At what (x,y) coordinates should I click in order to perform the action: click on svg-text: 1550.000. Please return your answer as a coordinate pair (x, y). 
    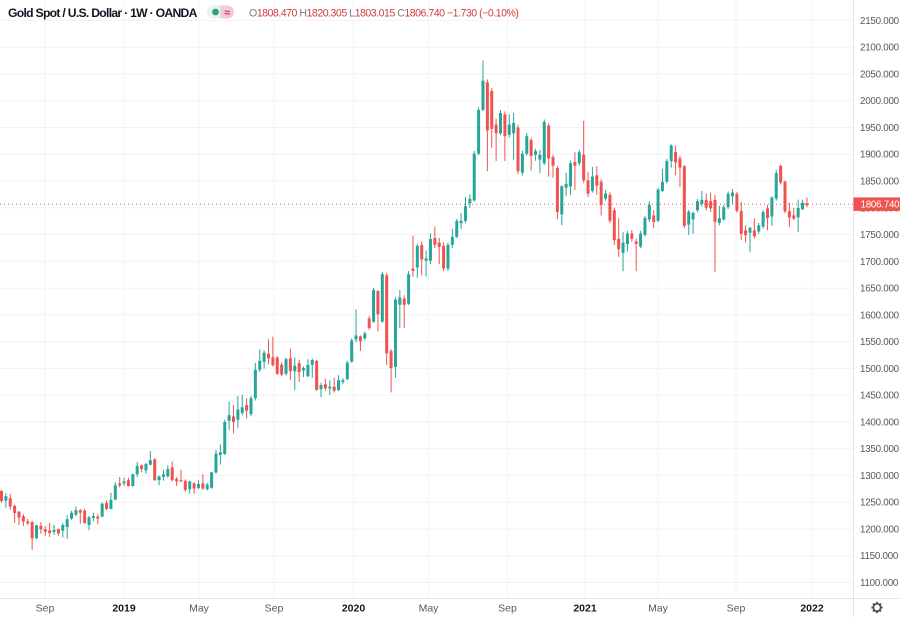
    Looking at the image, I should click on (880, 342).